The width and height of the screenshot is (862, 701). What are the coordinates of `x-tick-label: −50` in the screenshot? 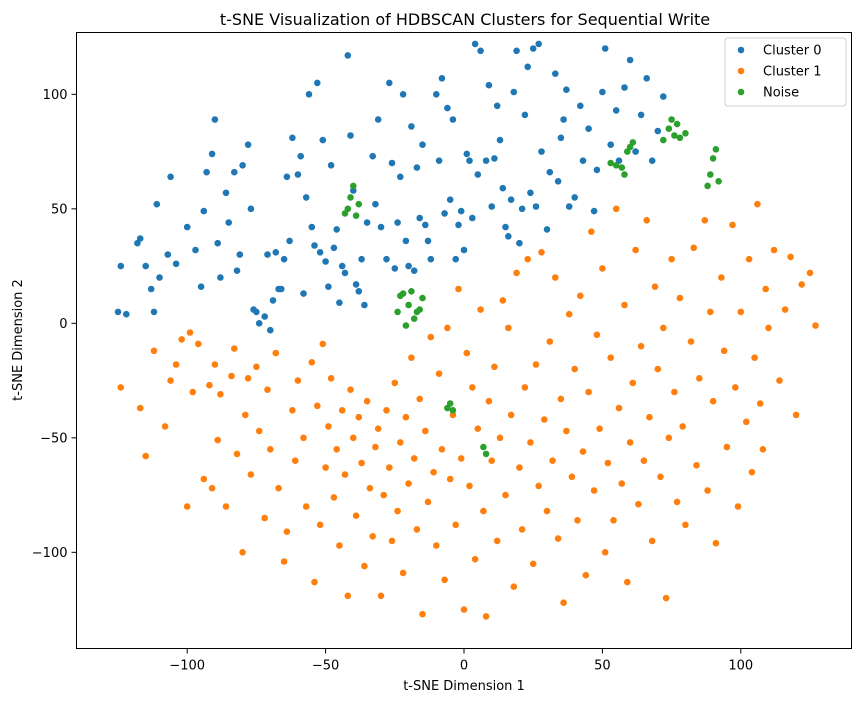 It's located at (325, 666).